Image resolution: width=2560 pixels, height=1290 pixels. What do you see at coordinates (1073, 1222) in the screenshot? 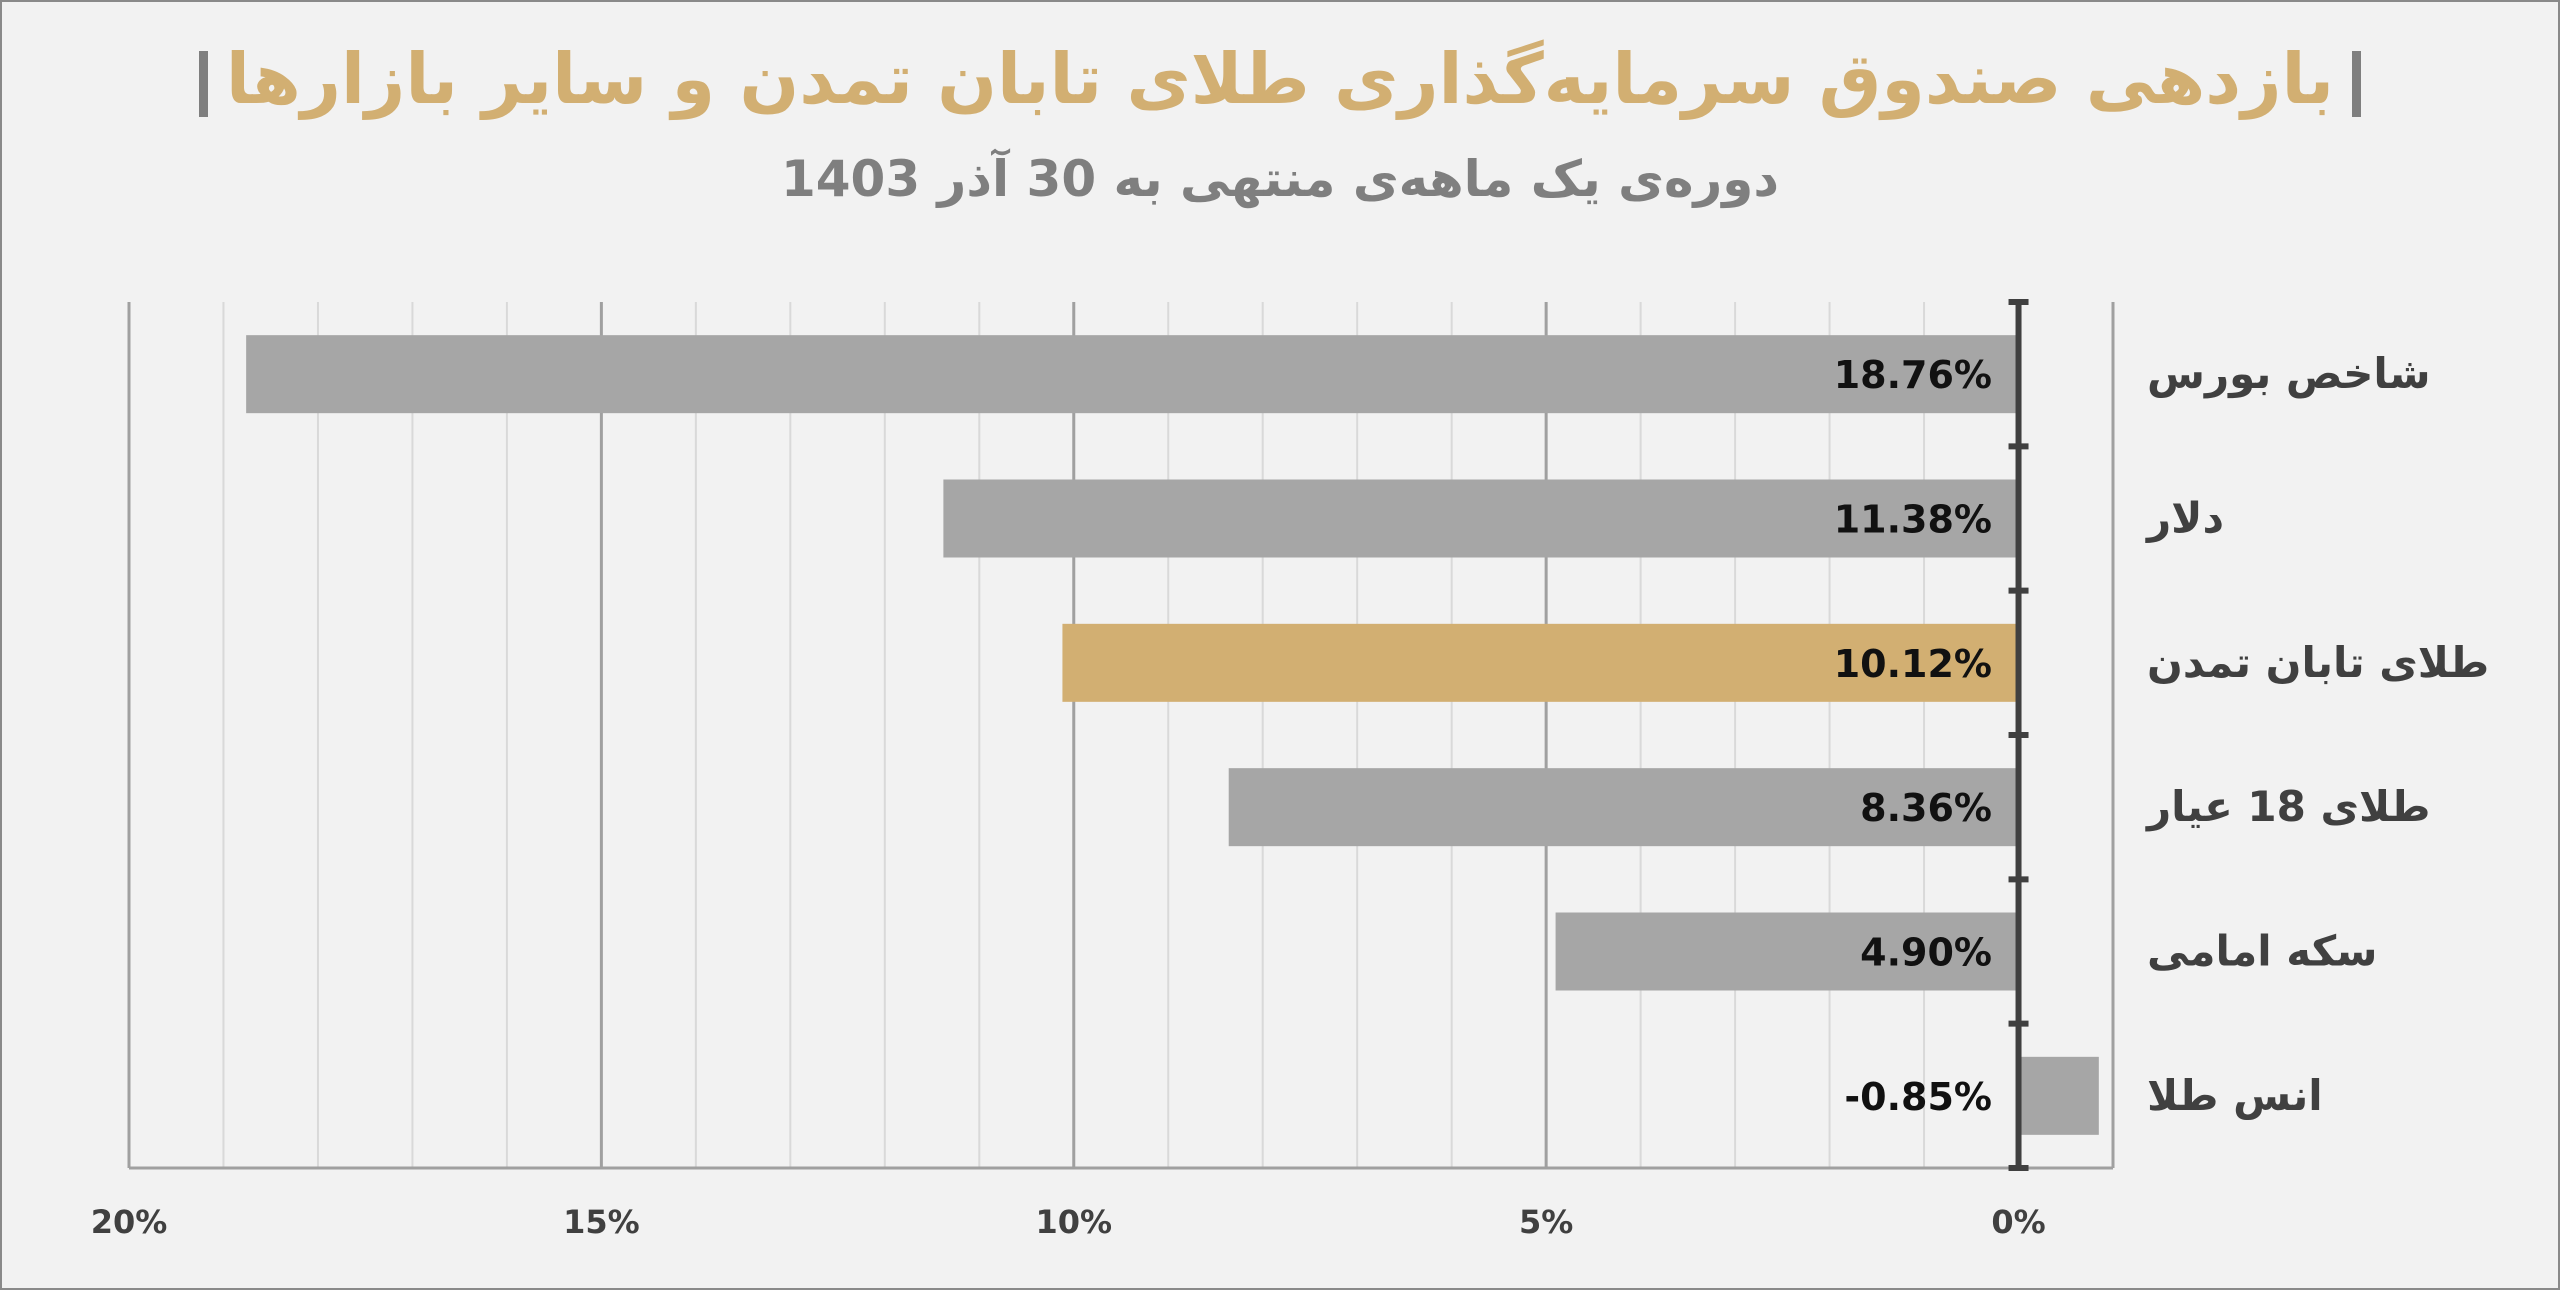
I see `x-tick-label: 10%` at bounding box center [1073, 1222].